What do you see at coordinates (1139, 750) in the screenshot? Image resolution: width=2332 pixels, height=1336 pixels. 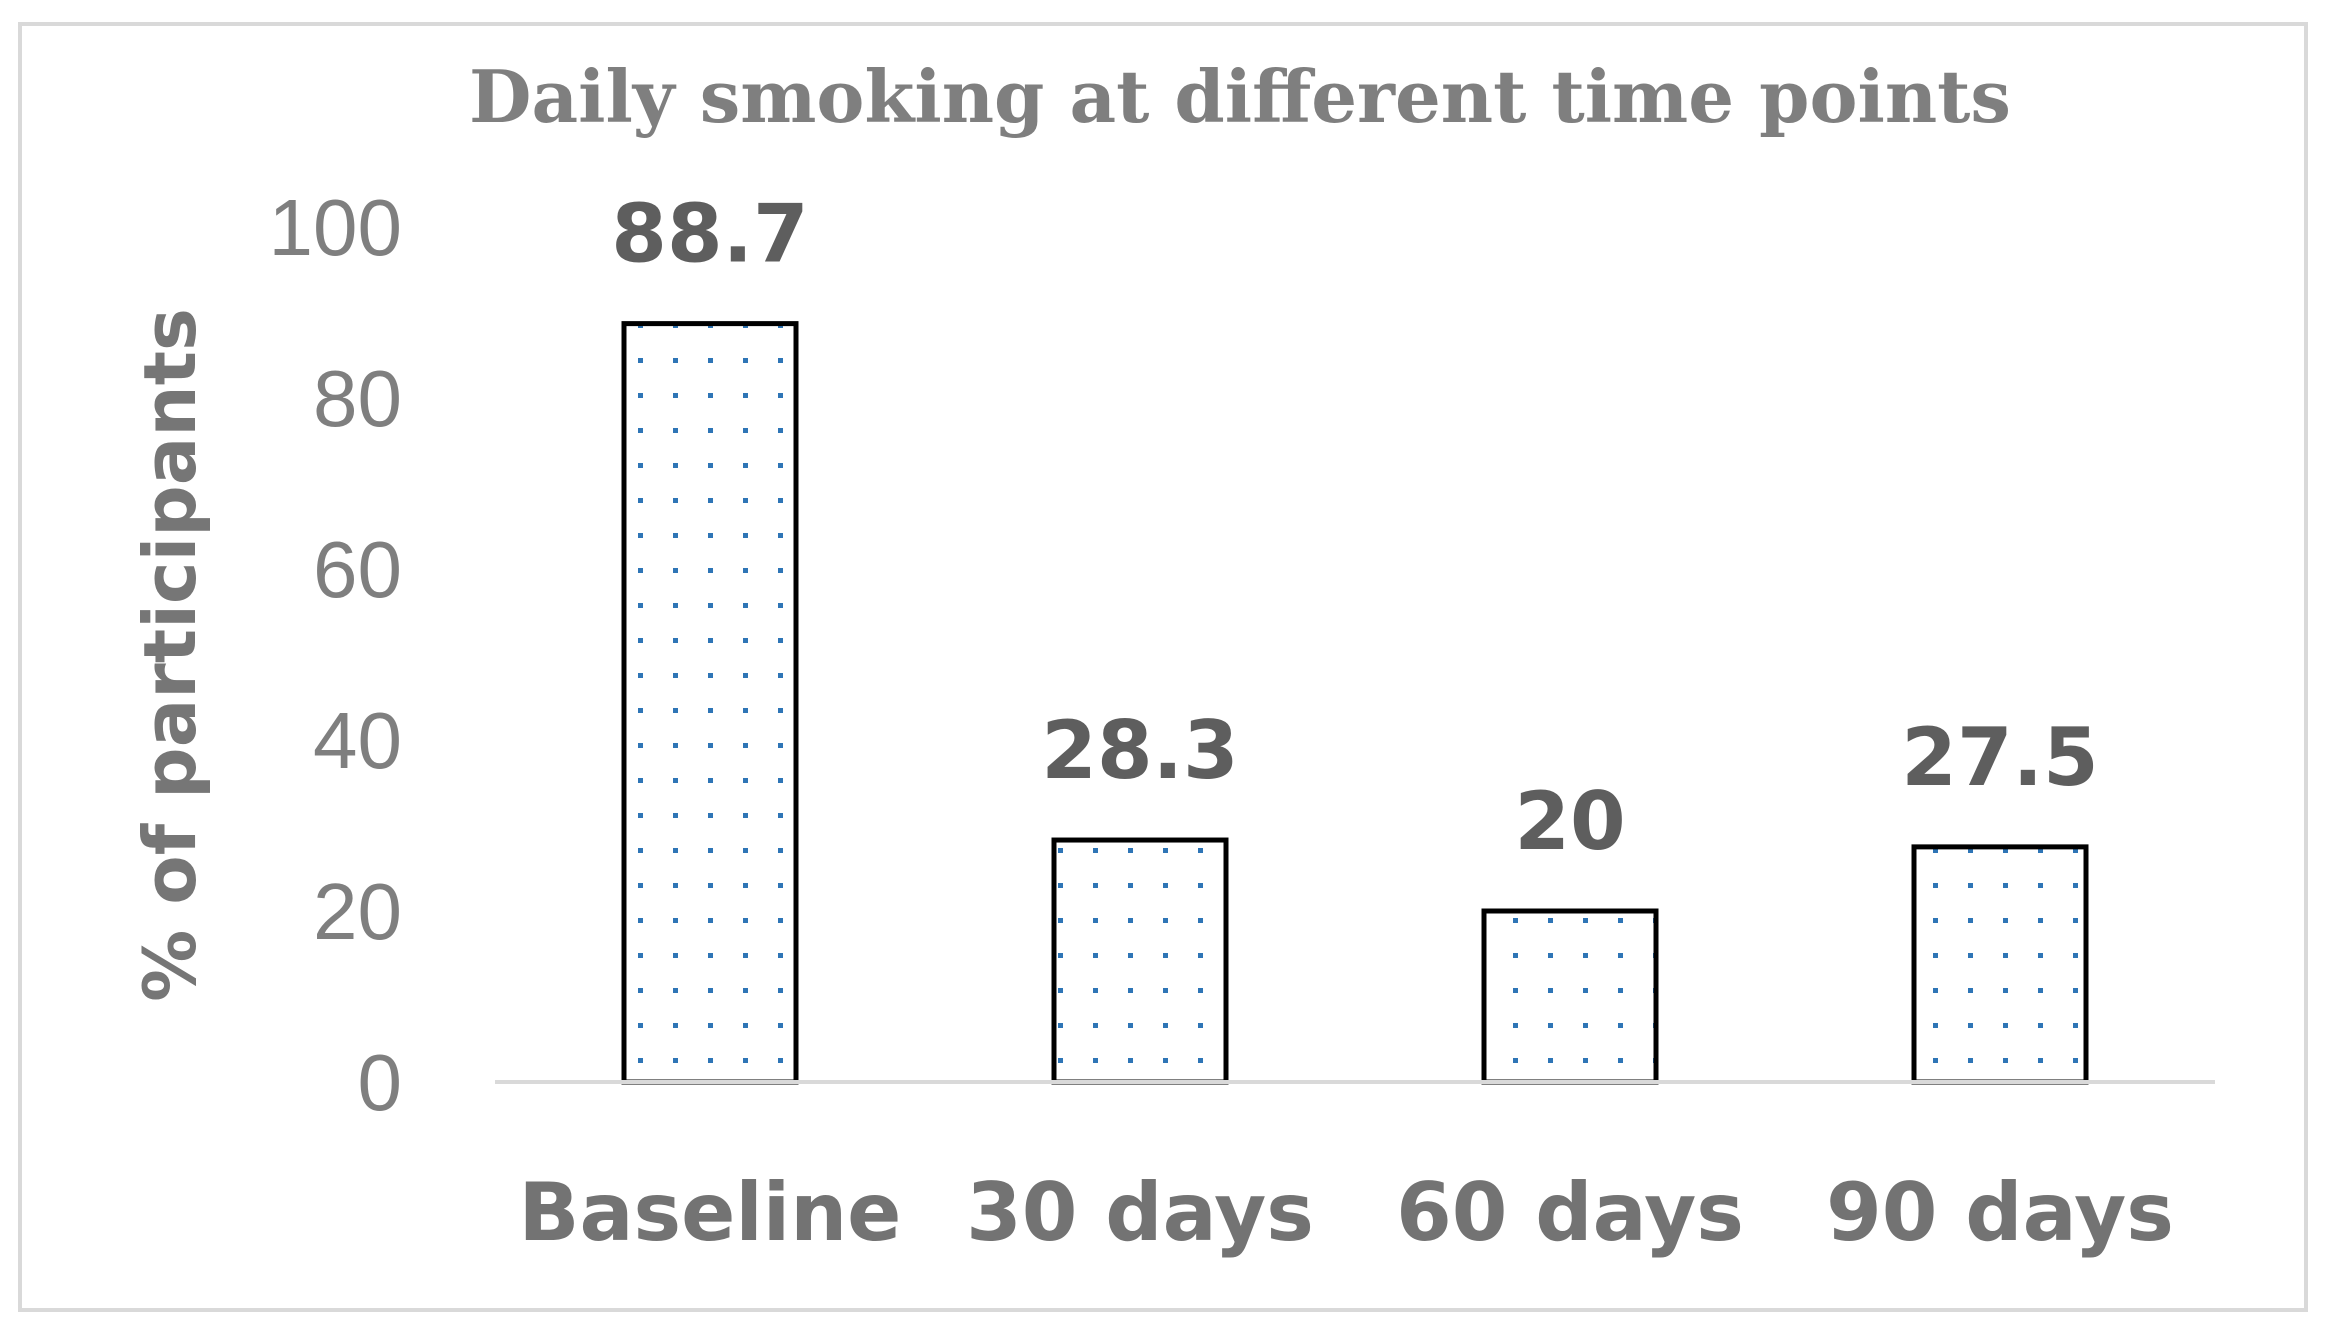 I see `data-label: 28.3` at bounding box center [1139, 750].